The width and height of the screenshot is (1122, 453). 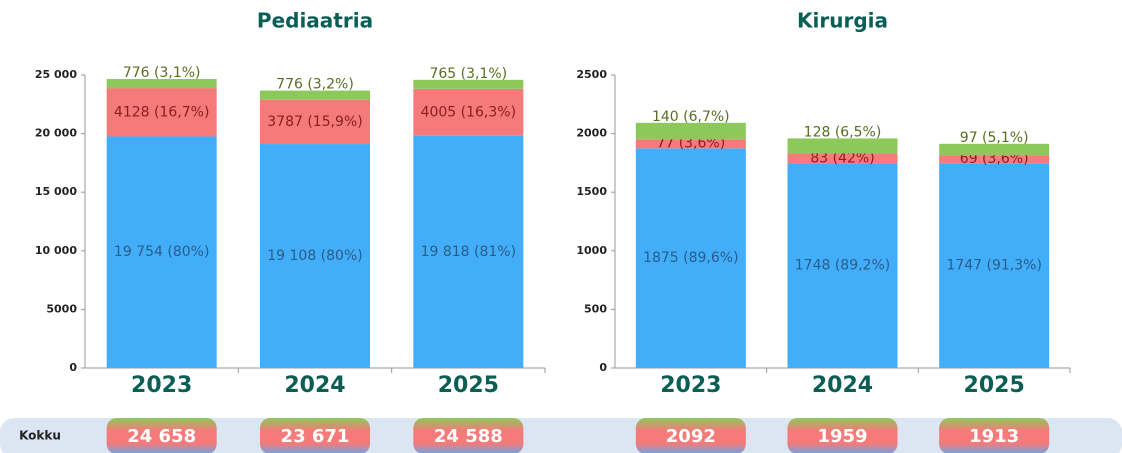 What do you see at coordinates (315, 85) in the screenshot?
I see `data-label: 776 (3,2%)` at bounding box center [315, 85].